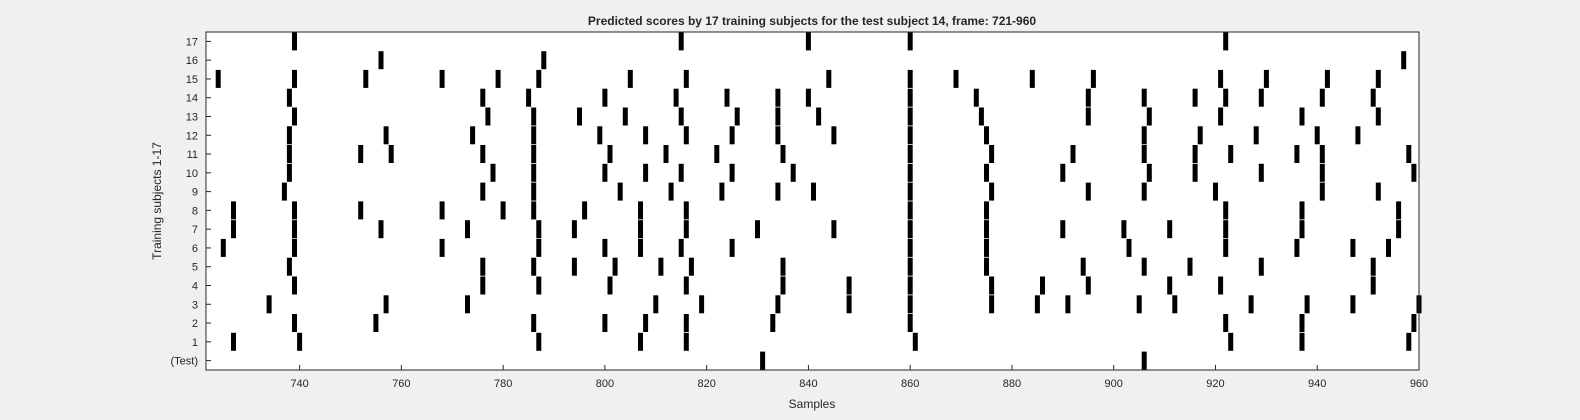 Image resolution: width=1580 pixels, height=420 pixels. Describe the element at coordinates (195, 268) in the screenshot. I see `y-tick-label: 5` at that location.